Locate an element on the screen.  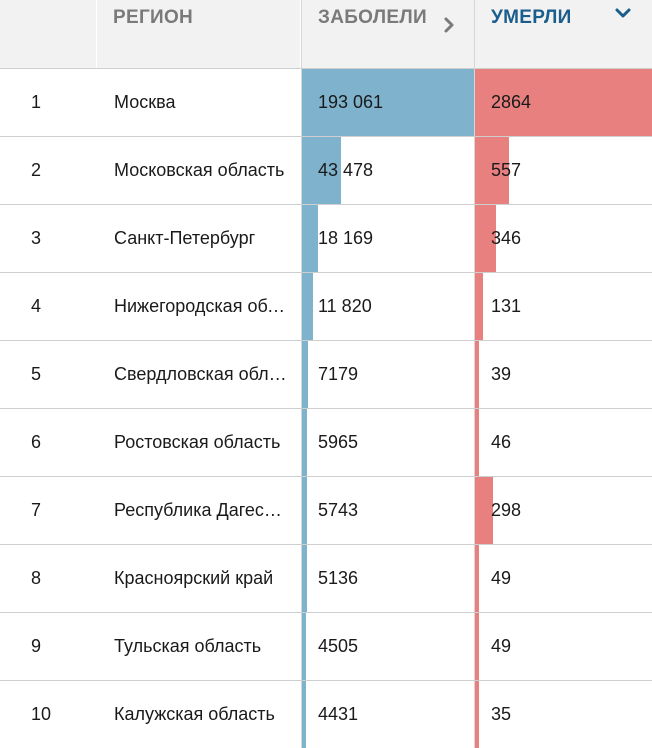
deaths-cell: 346 is located at coordinates (563, 238).